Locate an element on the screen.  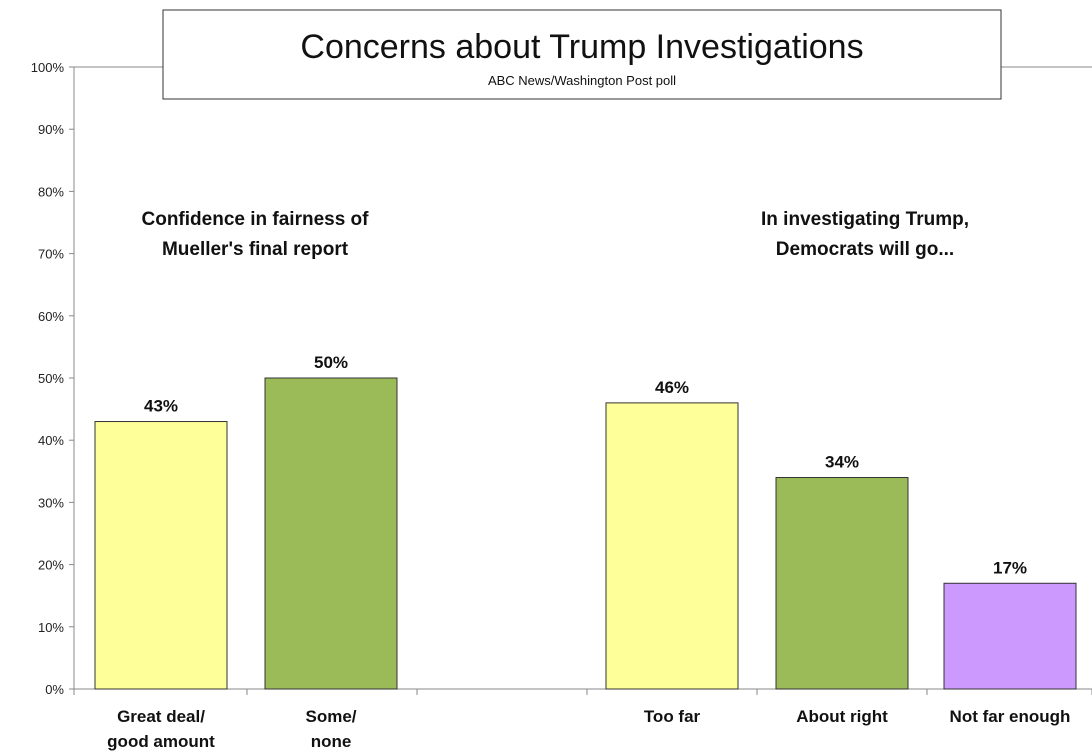
bar-value-label: 46% is located at coordinates (672, 387).